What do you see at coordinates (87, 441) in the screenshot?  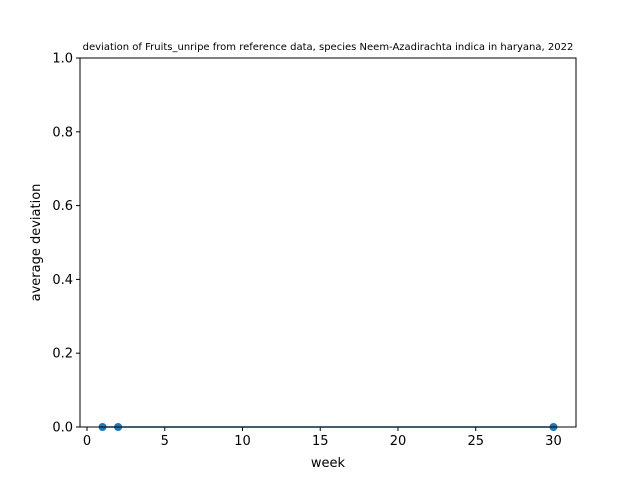 I see `x-tick-label: 0` at bounding box center [87, 441].